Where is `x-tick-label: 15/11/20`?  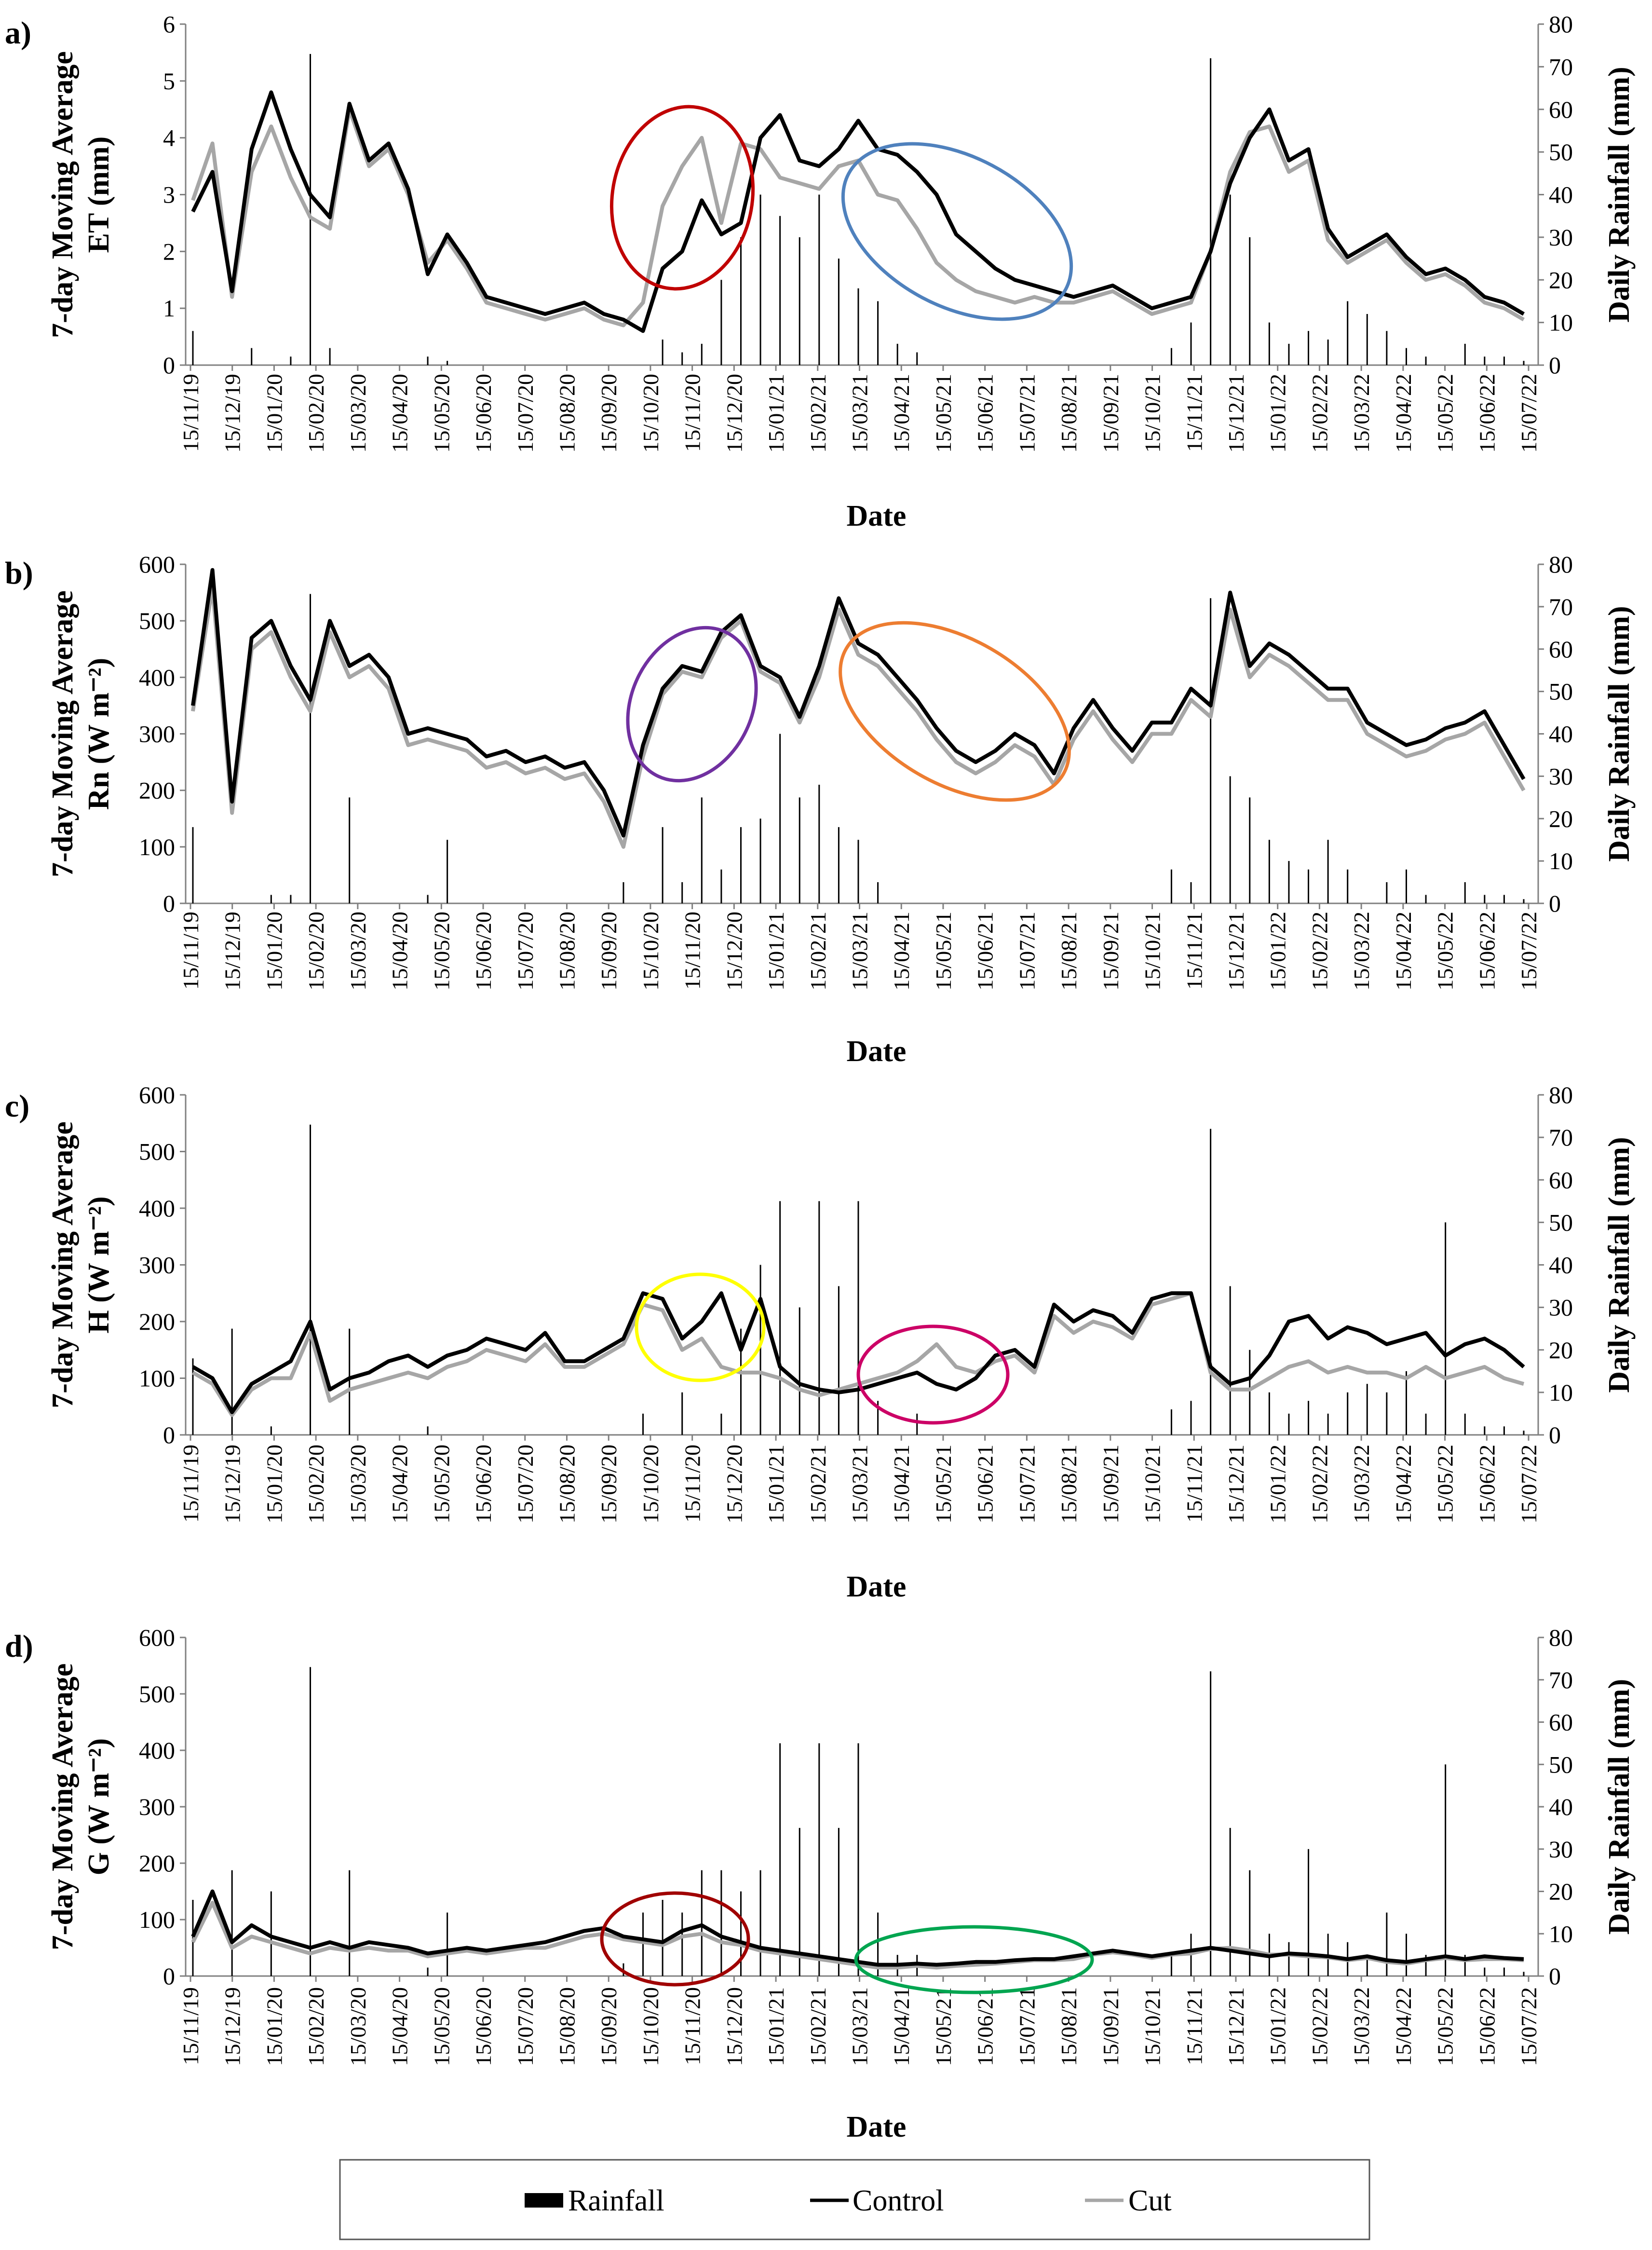 x-tick-label: 15/11/20 is located at coordinates (692, 413).